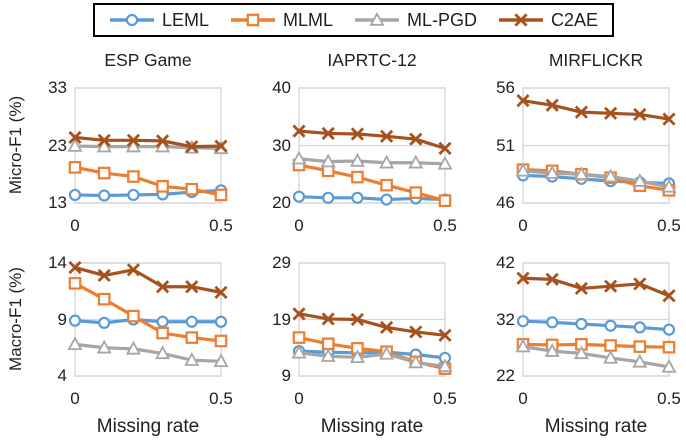 This screenshot has width=686, height=448. What do you see at coordinates (596, 319) in the screenshot?
I see `chart-mirflickr-macro-f1` at bounding box center [596, 319].